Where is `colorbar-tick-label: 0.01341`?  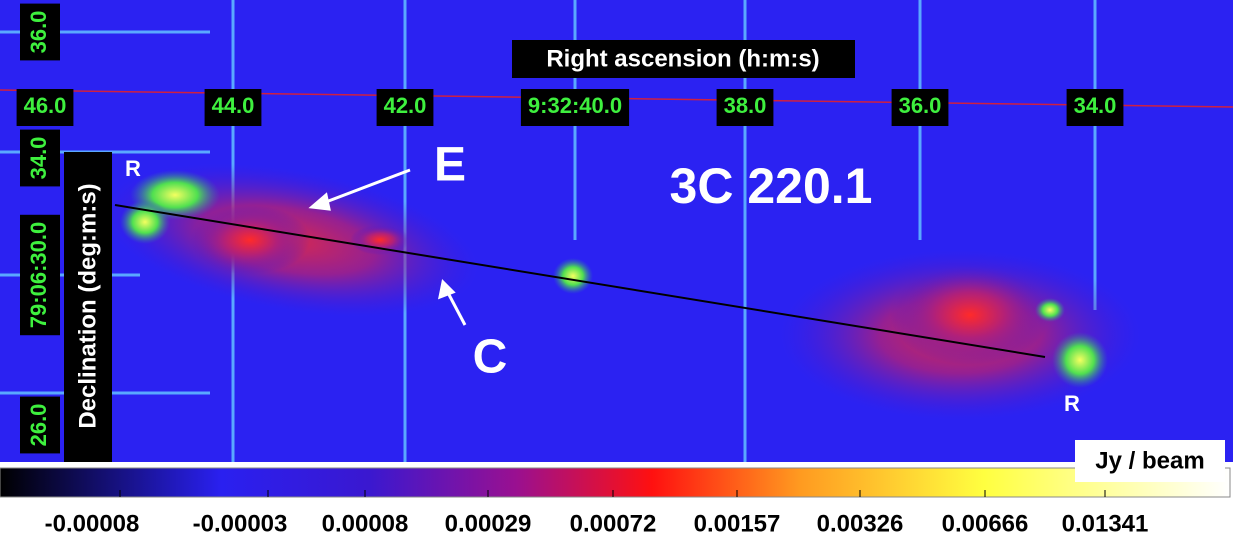
colorbar-tick-label: 0.01341 is located at coordinates (1105, 523).